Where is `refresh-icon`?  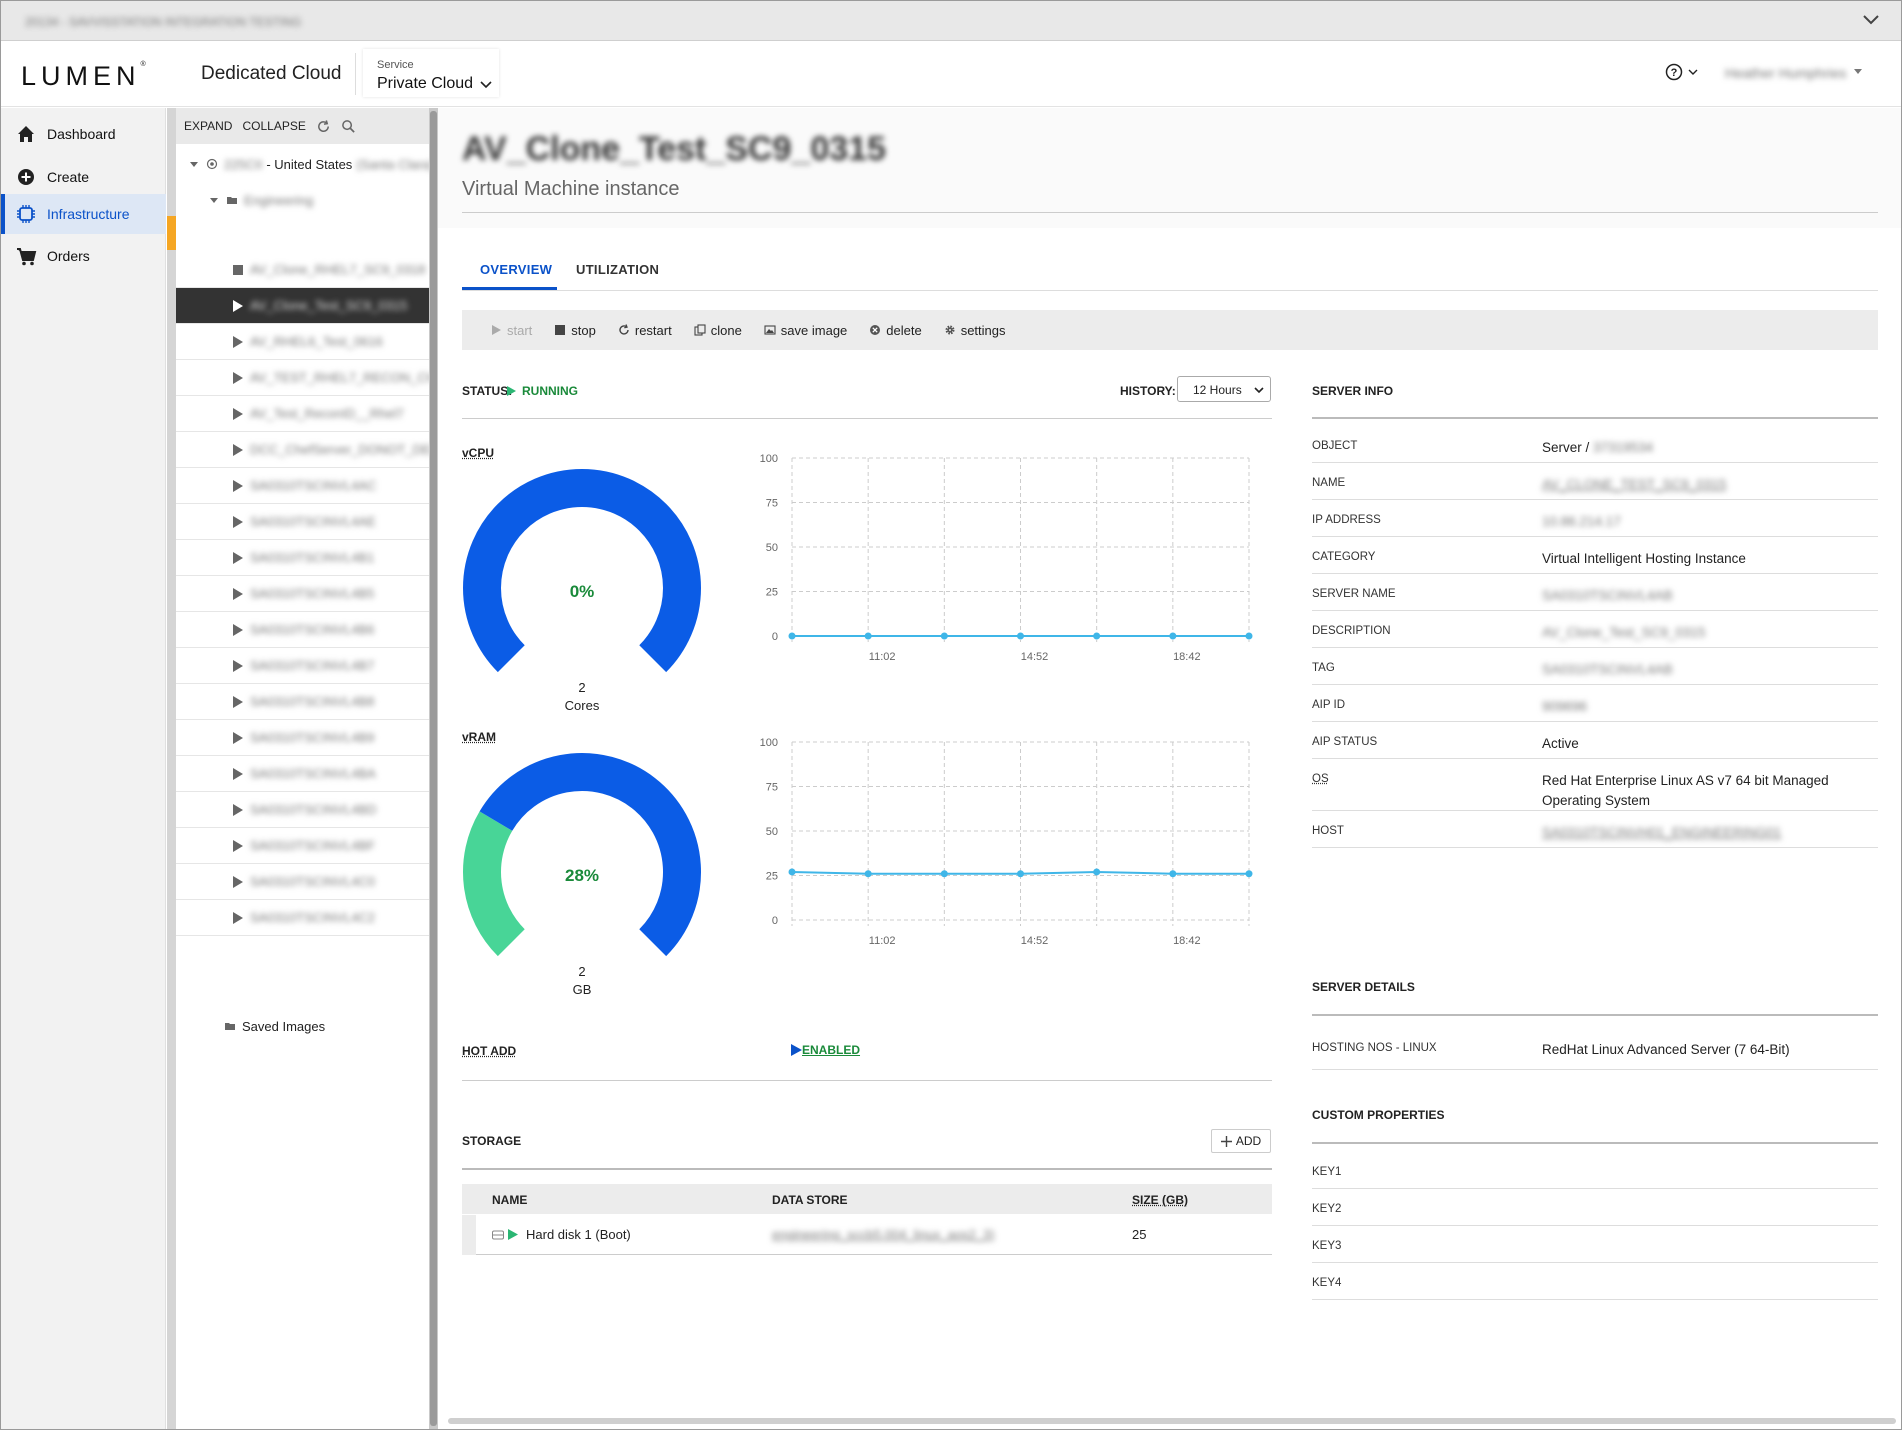
refresh-icon is located at coordinates (323, 126).